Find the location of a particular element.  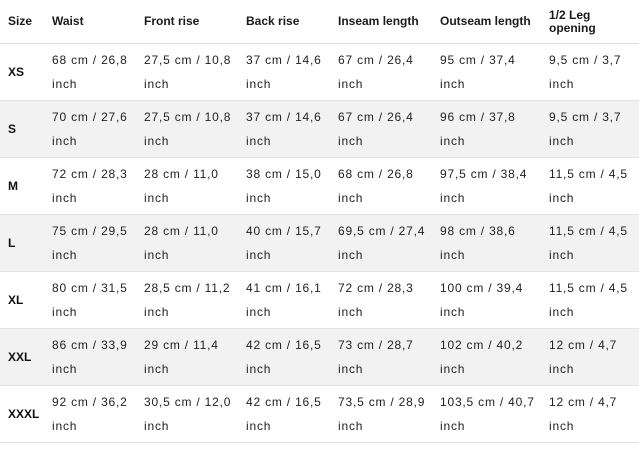

outseam-cell: 103,5 cm / 40,7 inch is located at coordinates (486, 414).